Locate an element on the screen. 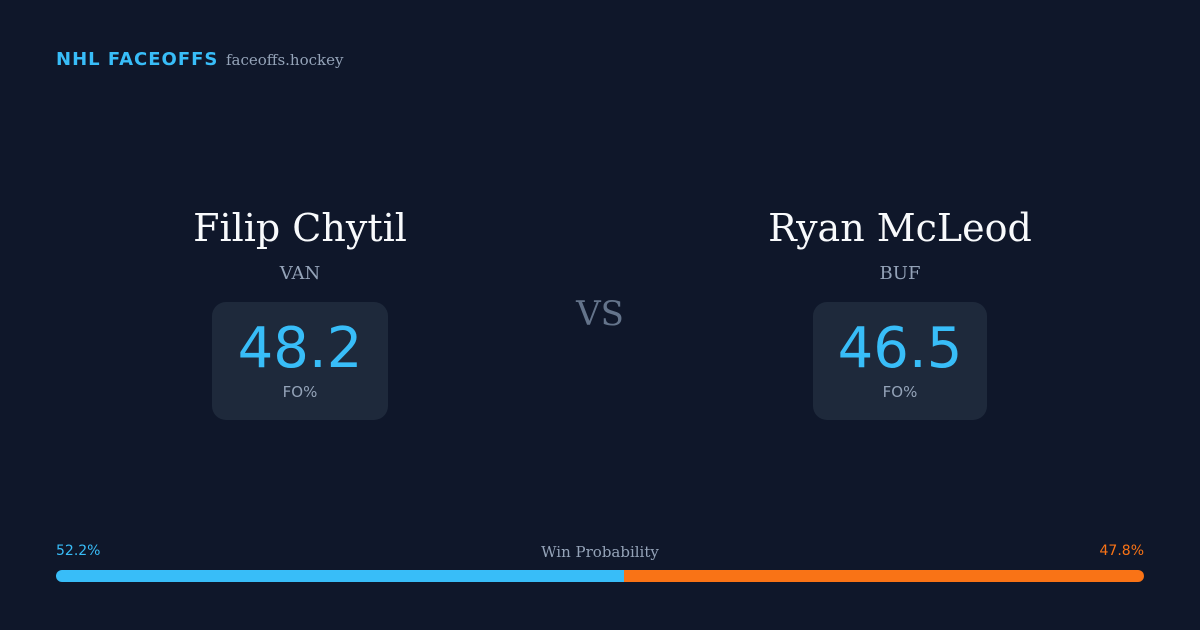 The height and width of the screenshot is (630, 1200). site-name: faceoffs.hockey is located at coordinates (285, 60).